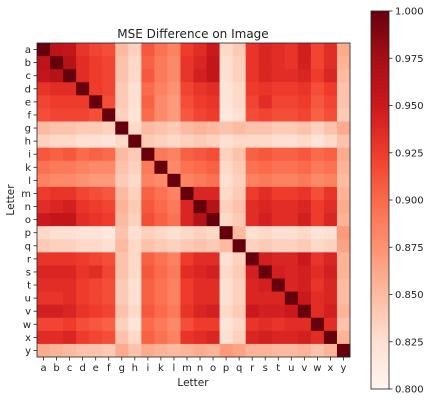 Image resolution: width=431 pixels, height=404 pixels. I want to click on y-tick-label-t: t, so click(29, 286).